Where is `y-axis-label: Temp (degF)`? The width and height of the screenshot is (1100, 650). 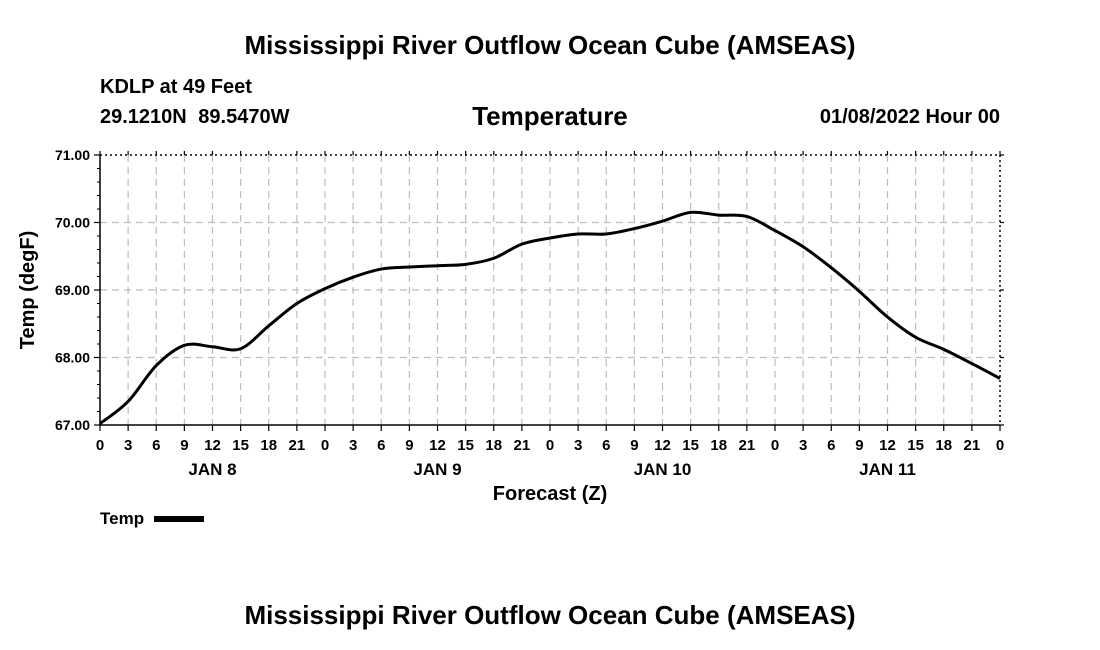
y-axis-label: Temp (degF) is located at coordinates (28, 290).